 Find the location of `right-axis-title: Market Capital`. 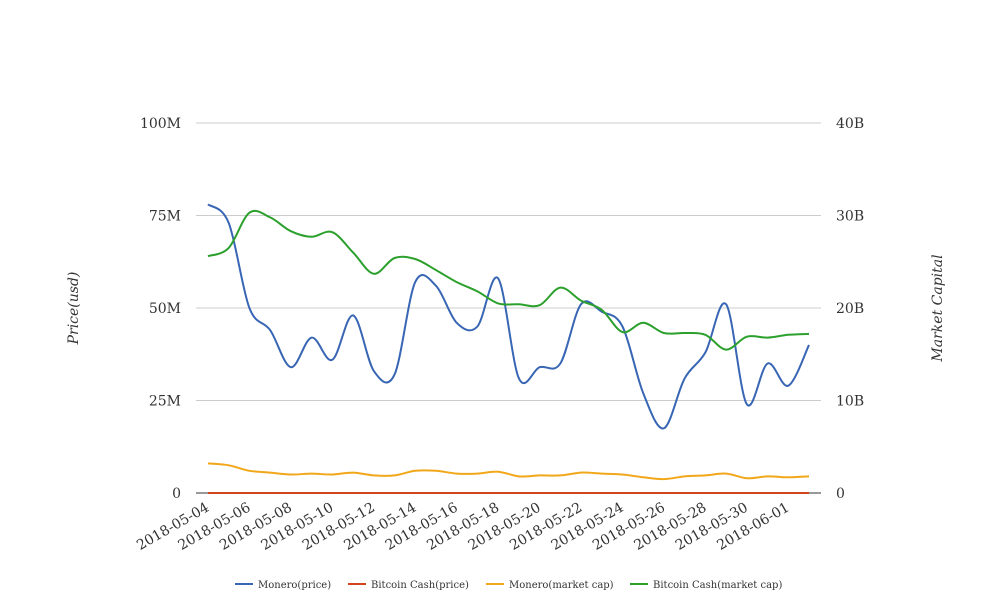

right-axis-title: Market Capital is located at coordinates (938, 308).